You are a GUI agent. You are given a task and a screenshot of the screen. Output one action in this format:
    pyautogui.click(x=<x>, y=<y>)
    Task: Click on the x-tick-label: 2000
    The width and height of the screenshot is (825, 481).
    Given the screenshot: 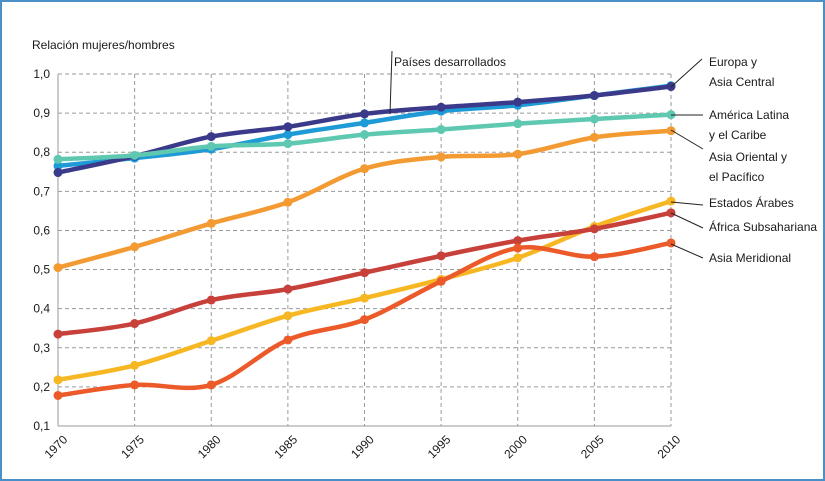 What is the action you would take?
    pyautogui.click(x=515, y=446)
    